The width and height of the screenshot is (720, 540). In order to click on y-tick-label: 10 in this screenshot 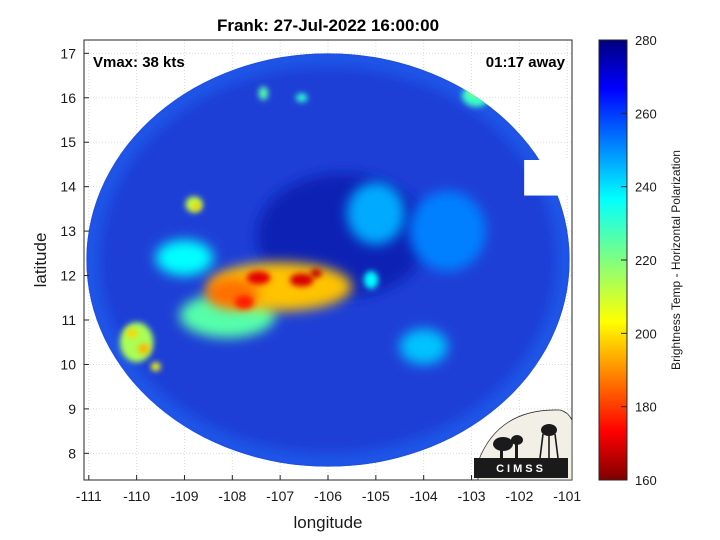, I will do `click(68, 364)`.